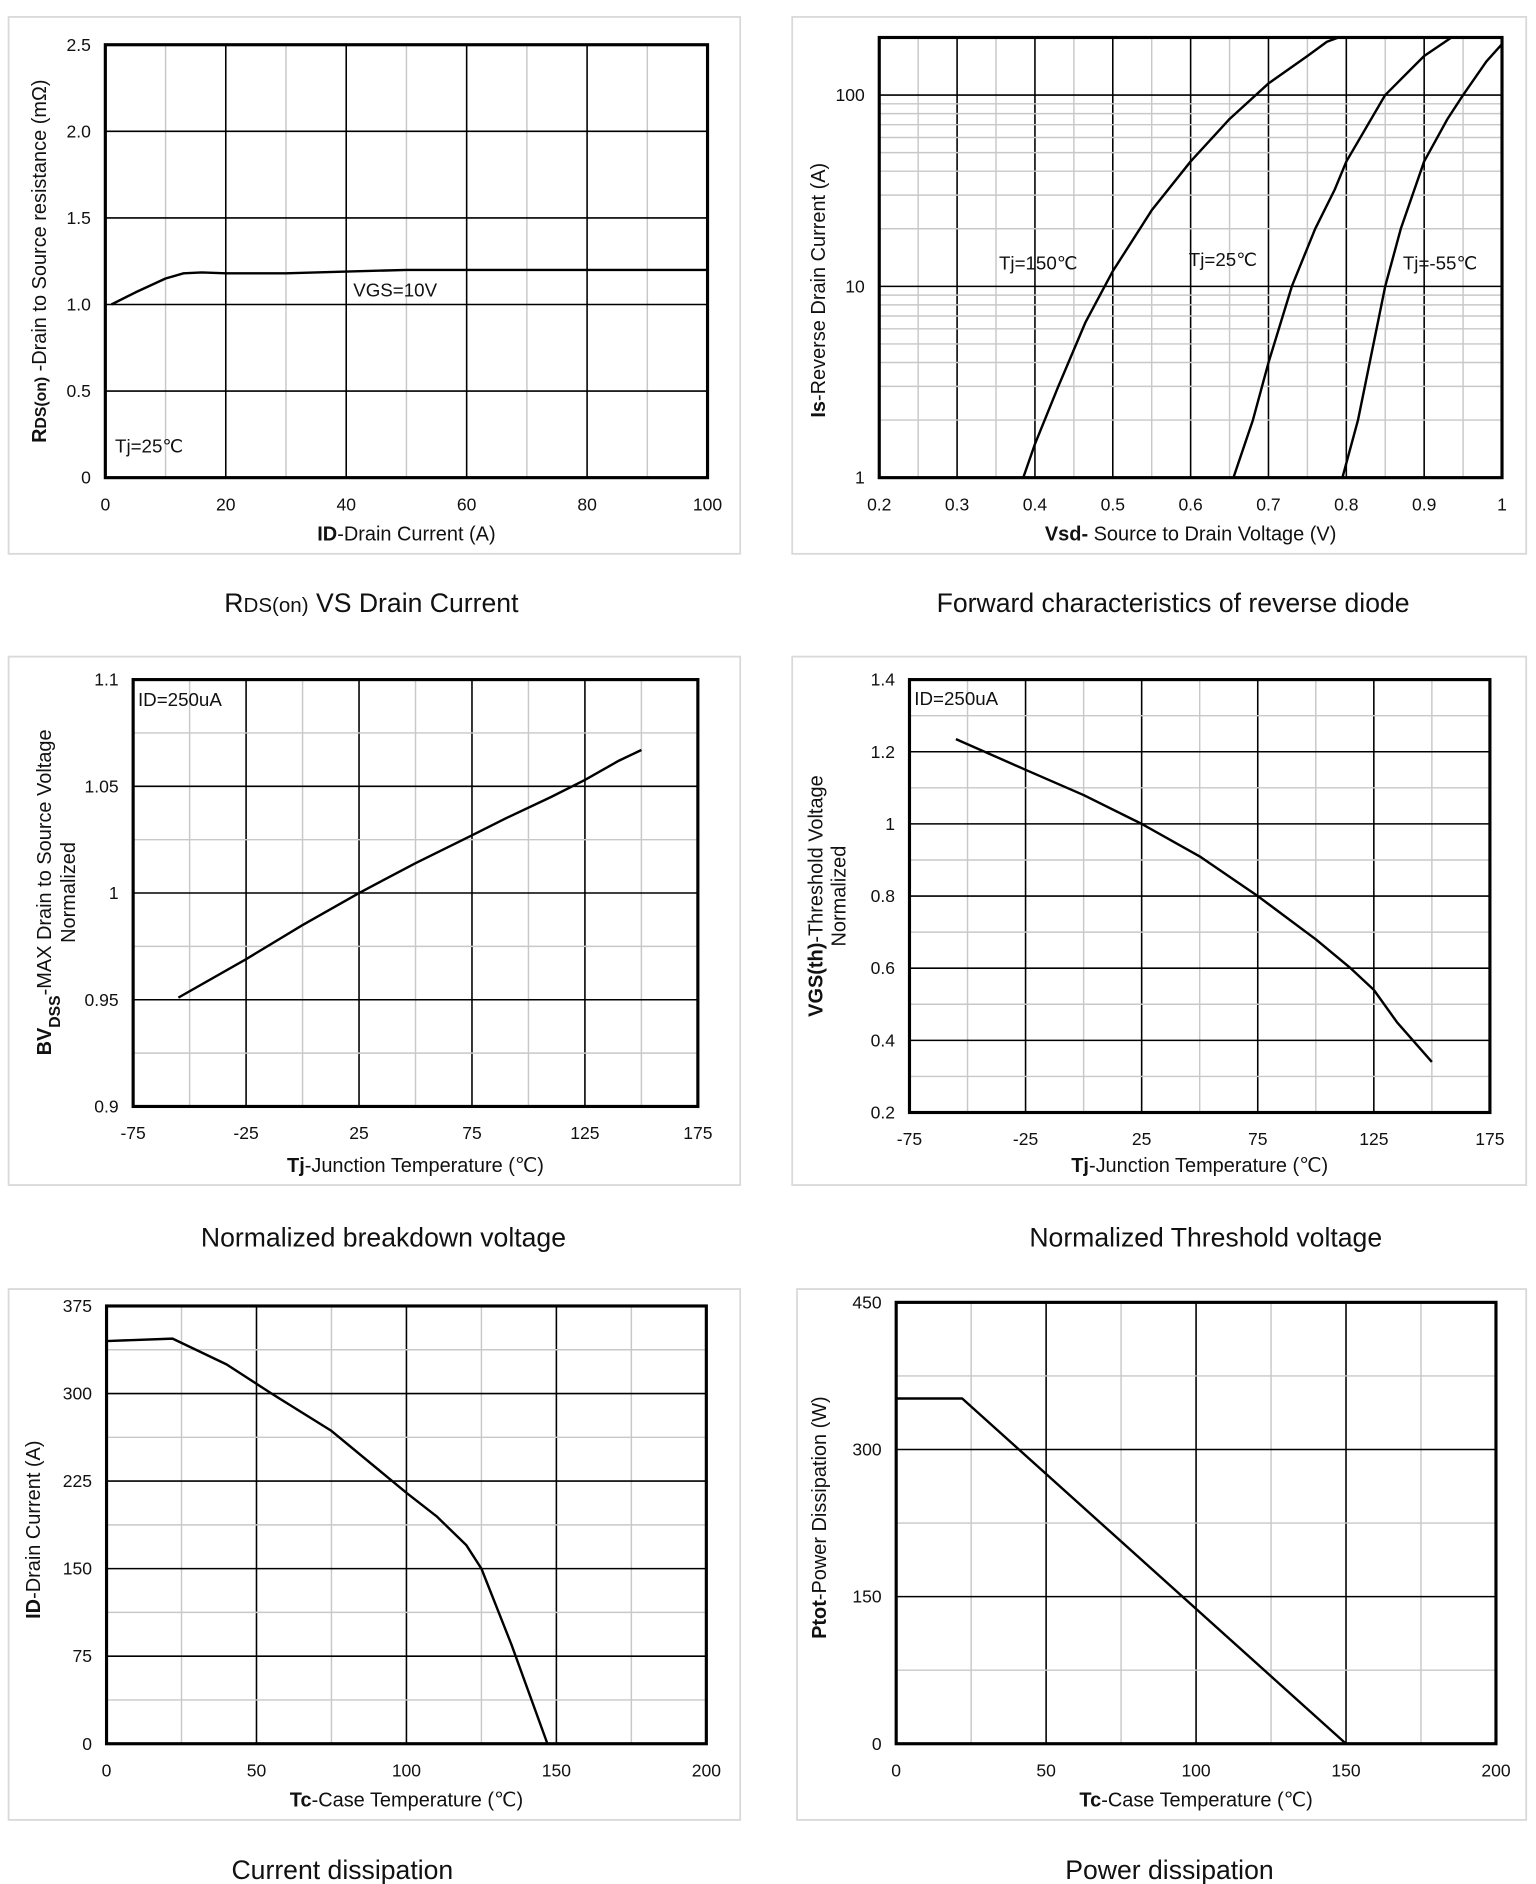 The width and height of the screenshot is (1536, 1884). What do you see at coordinates (77, 1481) in the screenshot?
I see `y-tick-label: 225` at bounding box center [77, 1481].